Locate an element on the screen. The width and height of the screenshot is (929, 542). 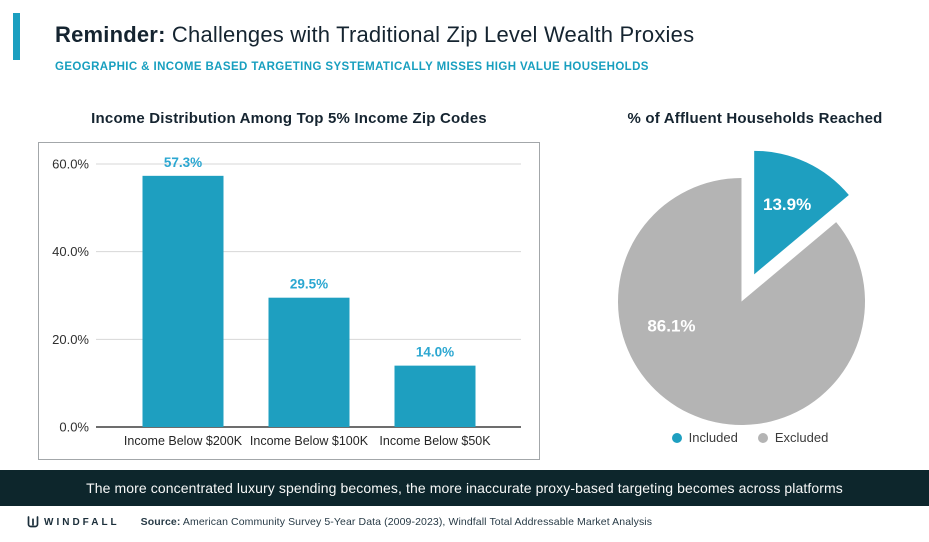
y-tick-label: 0.0% is located at coordinates (74, 427).